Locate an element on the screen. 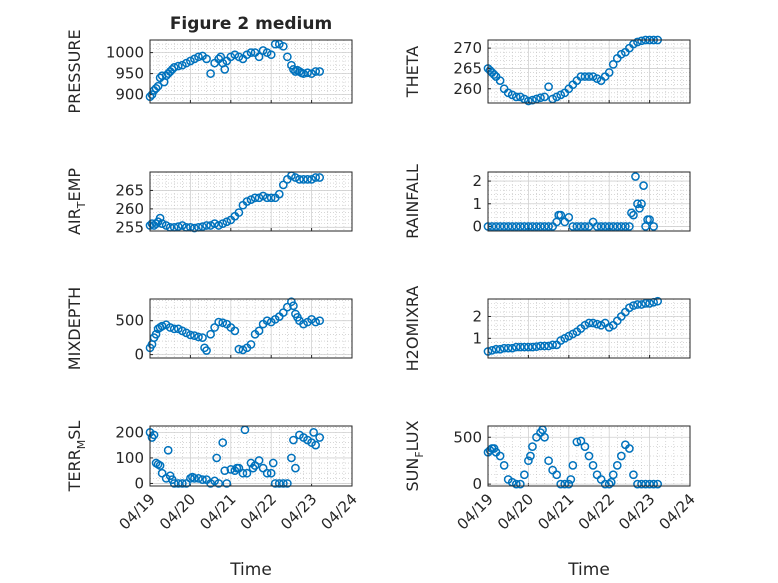  y-label-rest: EMP is located at coordinates (74, 185).